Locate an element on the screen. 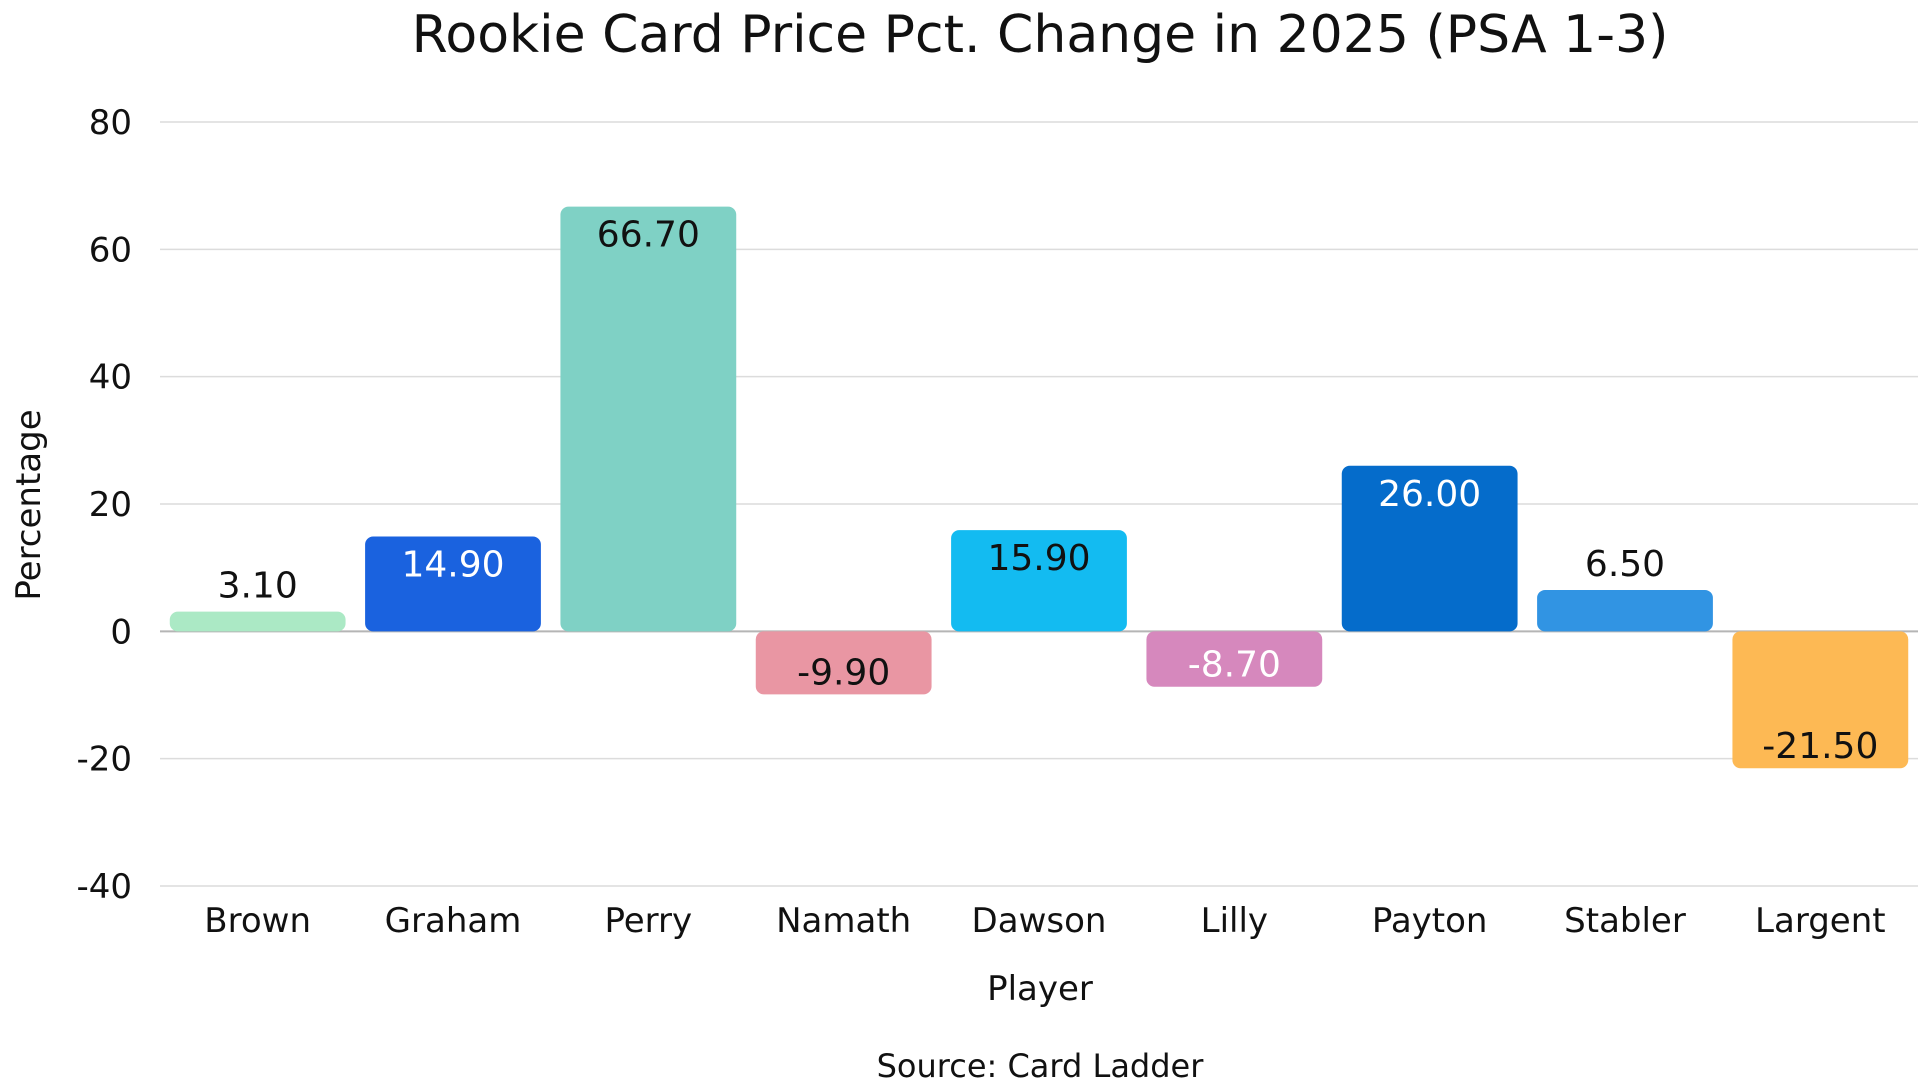 The width and height of the screenshot is (1920, 1080). x-tick-label: Dawson is located at coordinates (1039, 921).